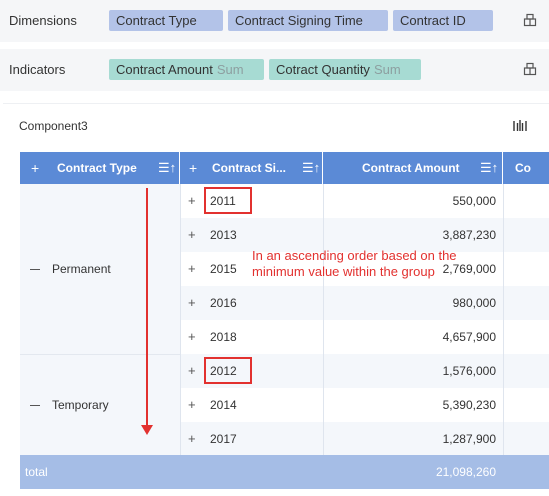  I want to click on year-cell: 2012, so click(223, 371).